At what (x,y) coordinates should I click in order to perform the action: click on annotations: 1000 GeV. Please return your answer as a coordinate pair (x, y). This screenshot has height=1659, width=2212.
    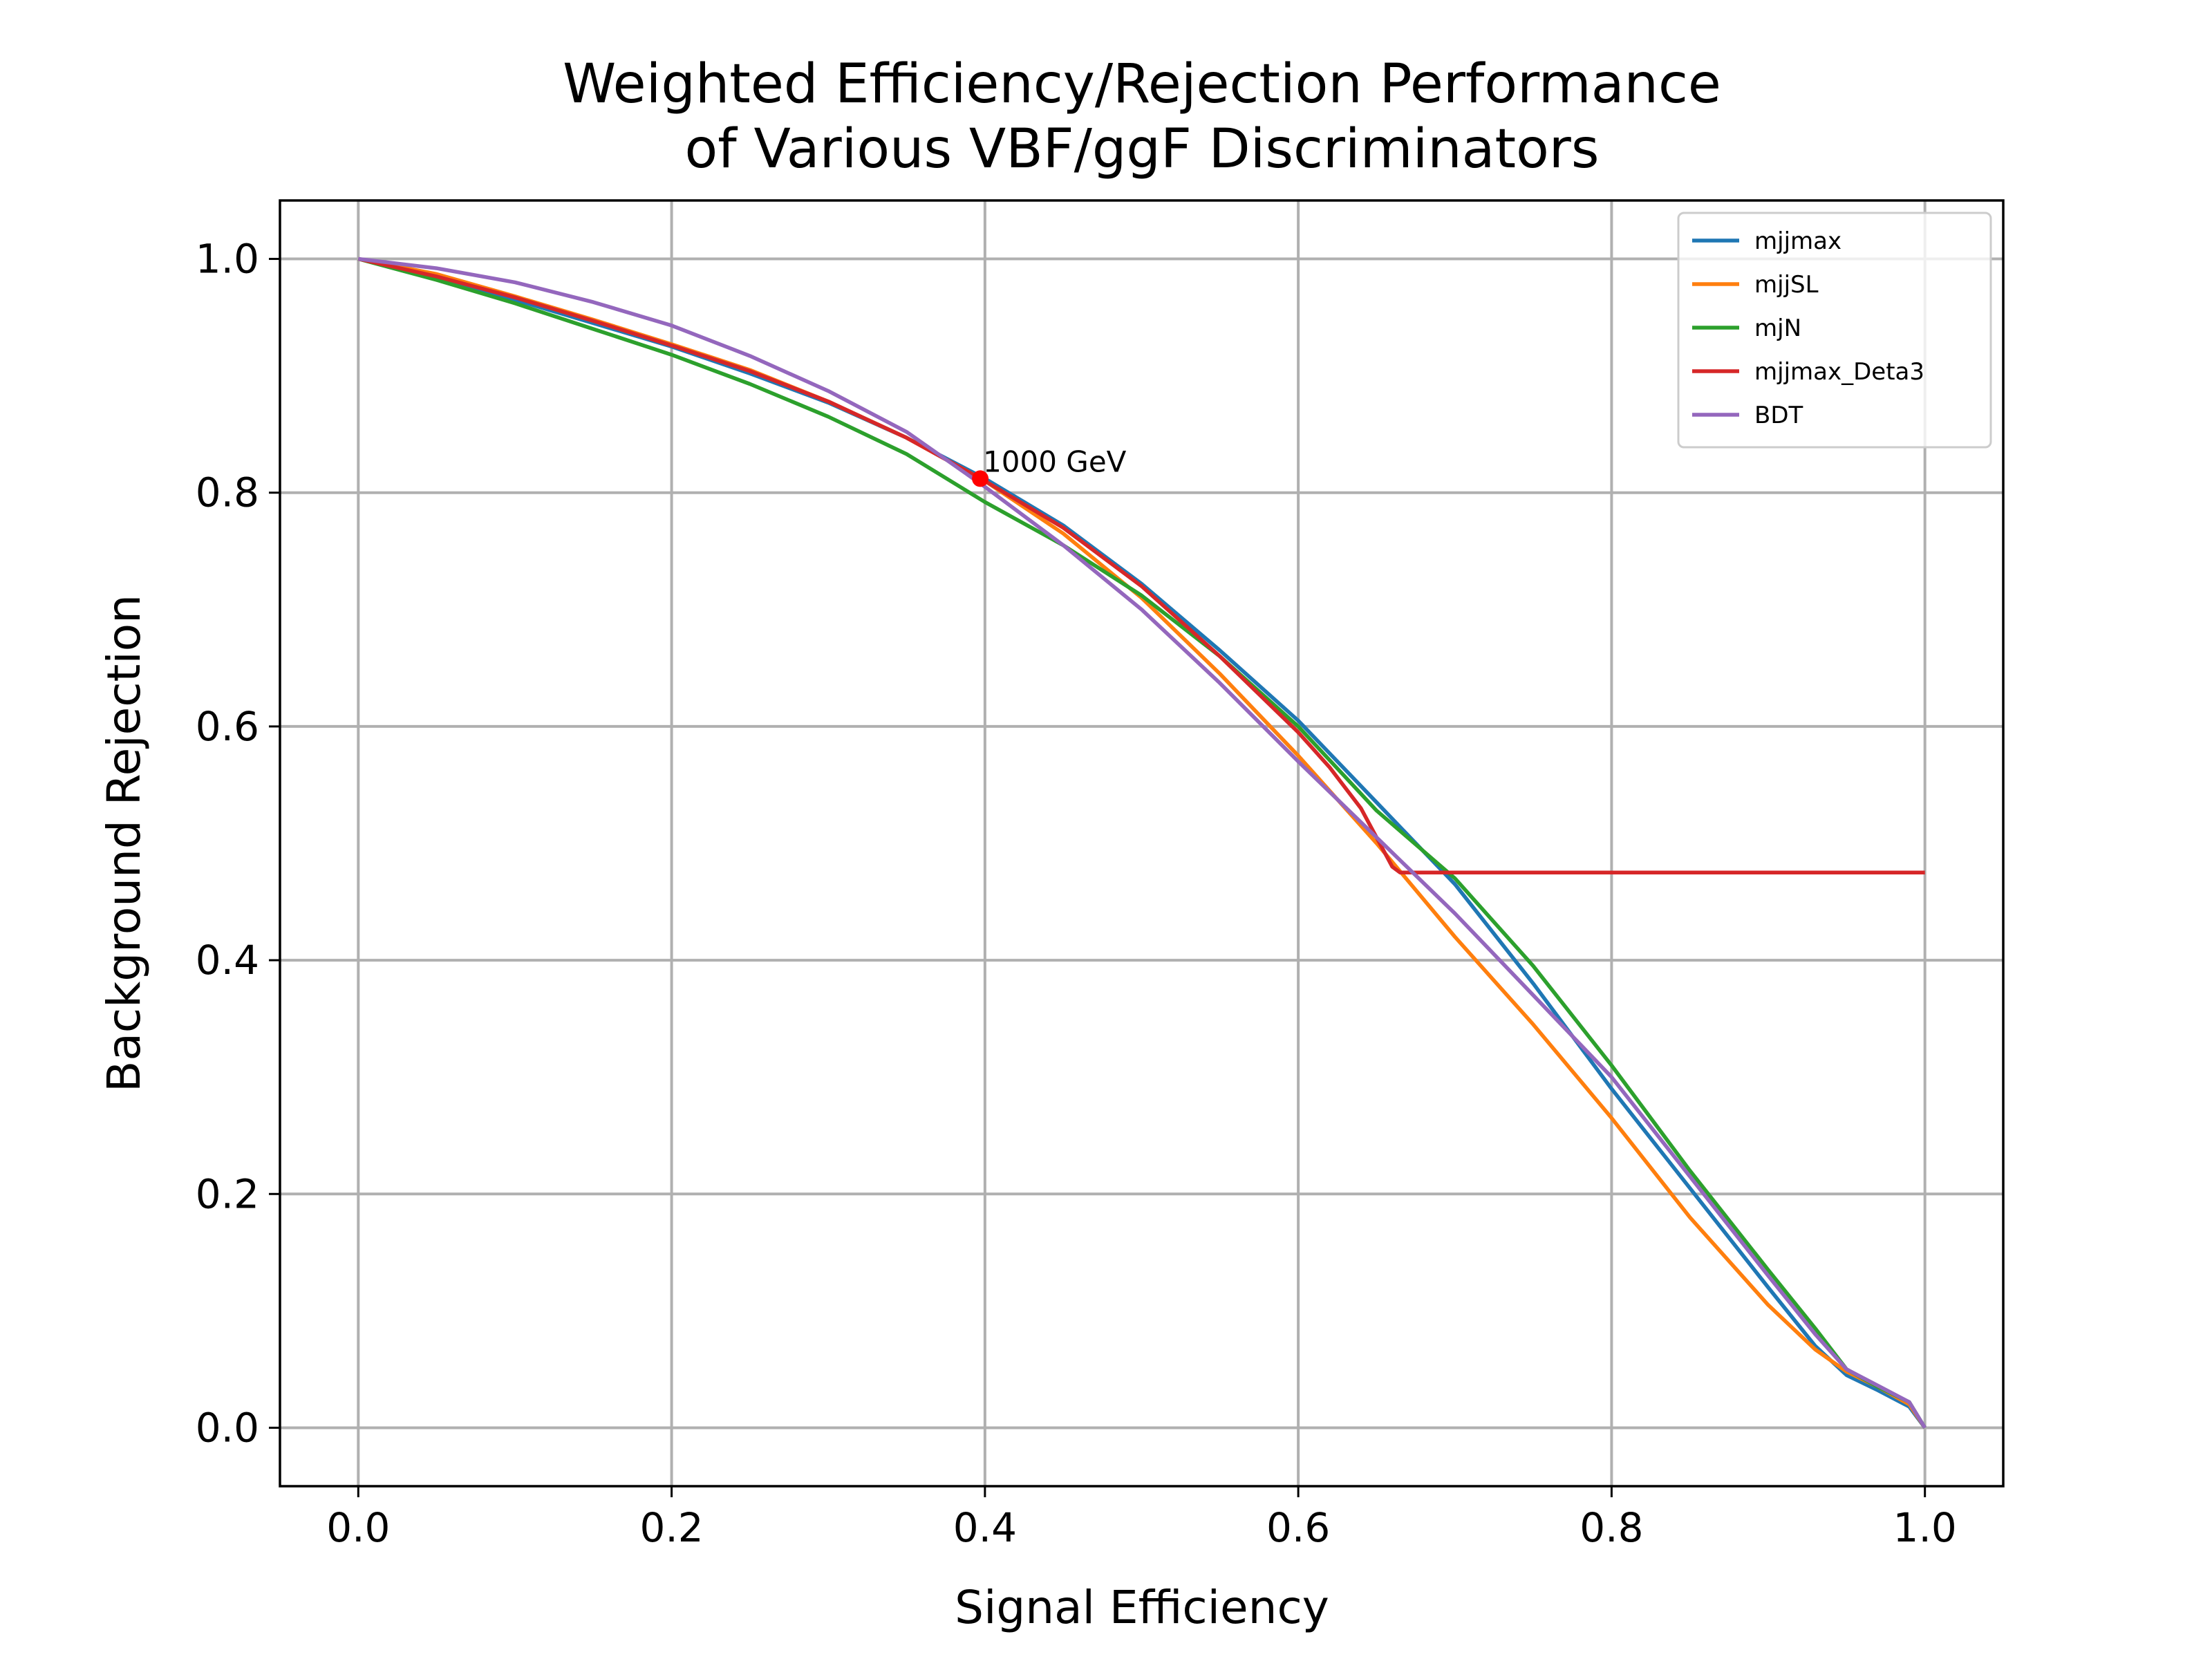
    Looking at the image, I should click on (1049, 466).